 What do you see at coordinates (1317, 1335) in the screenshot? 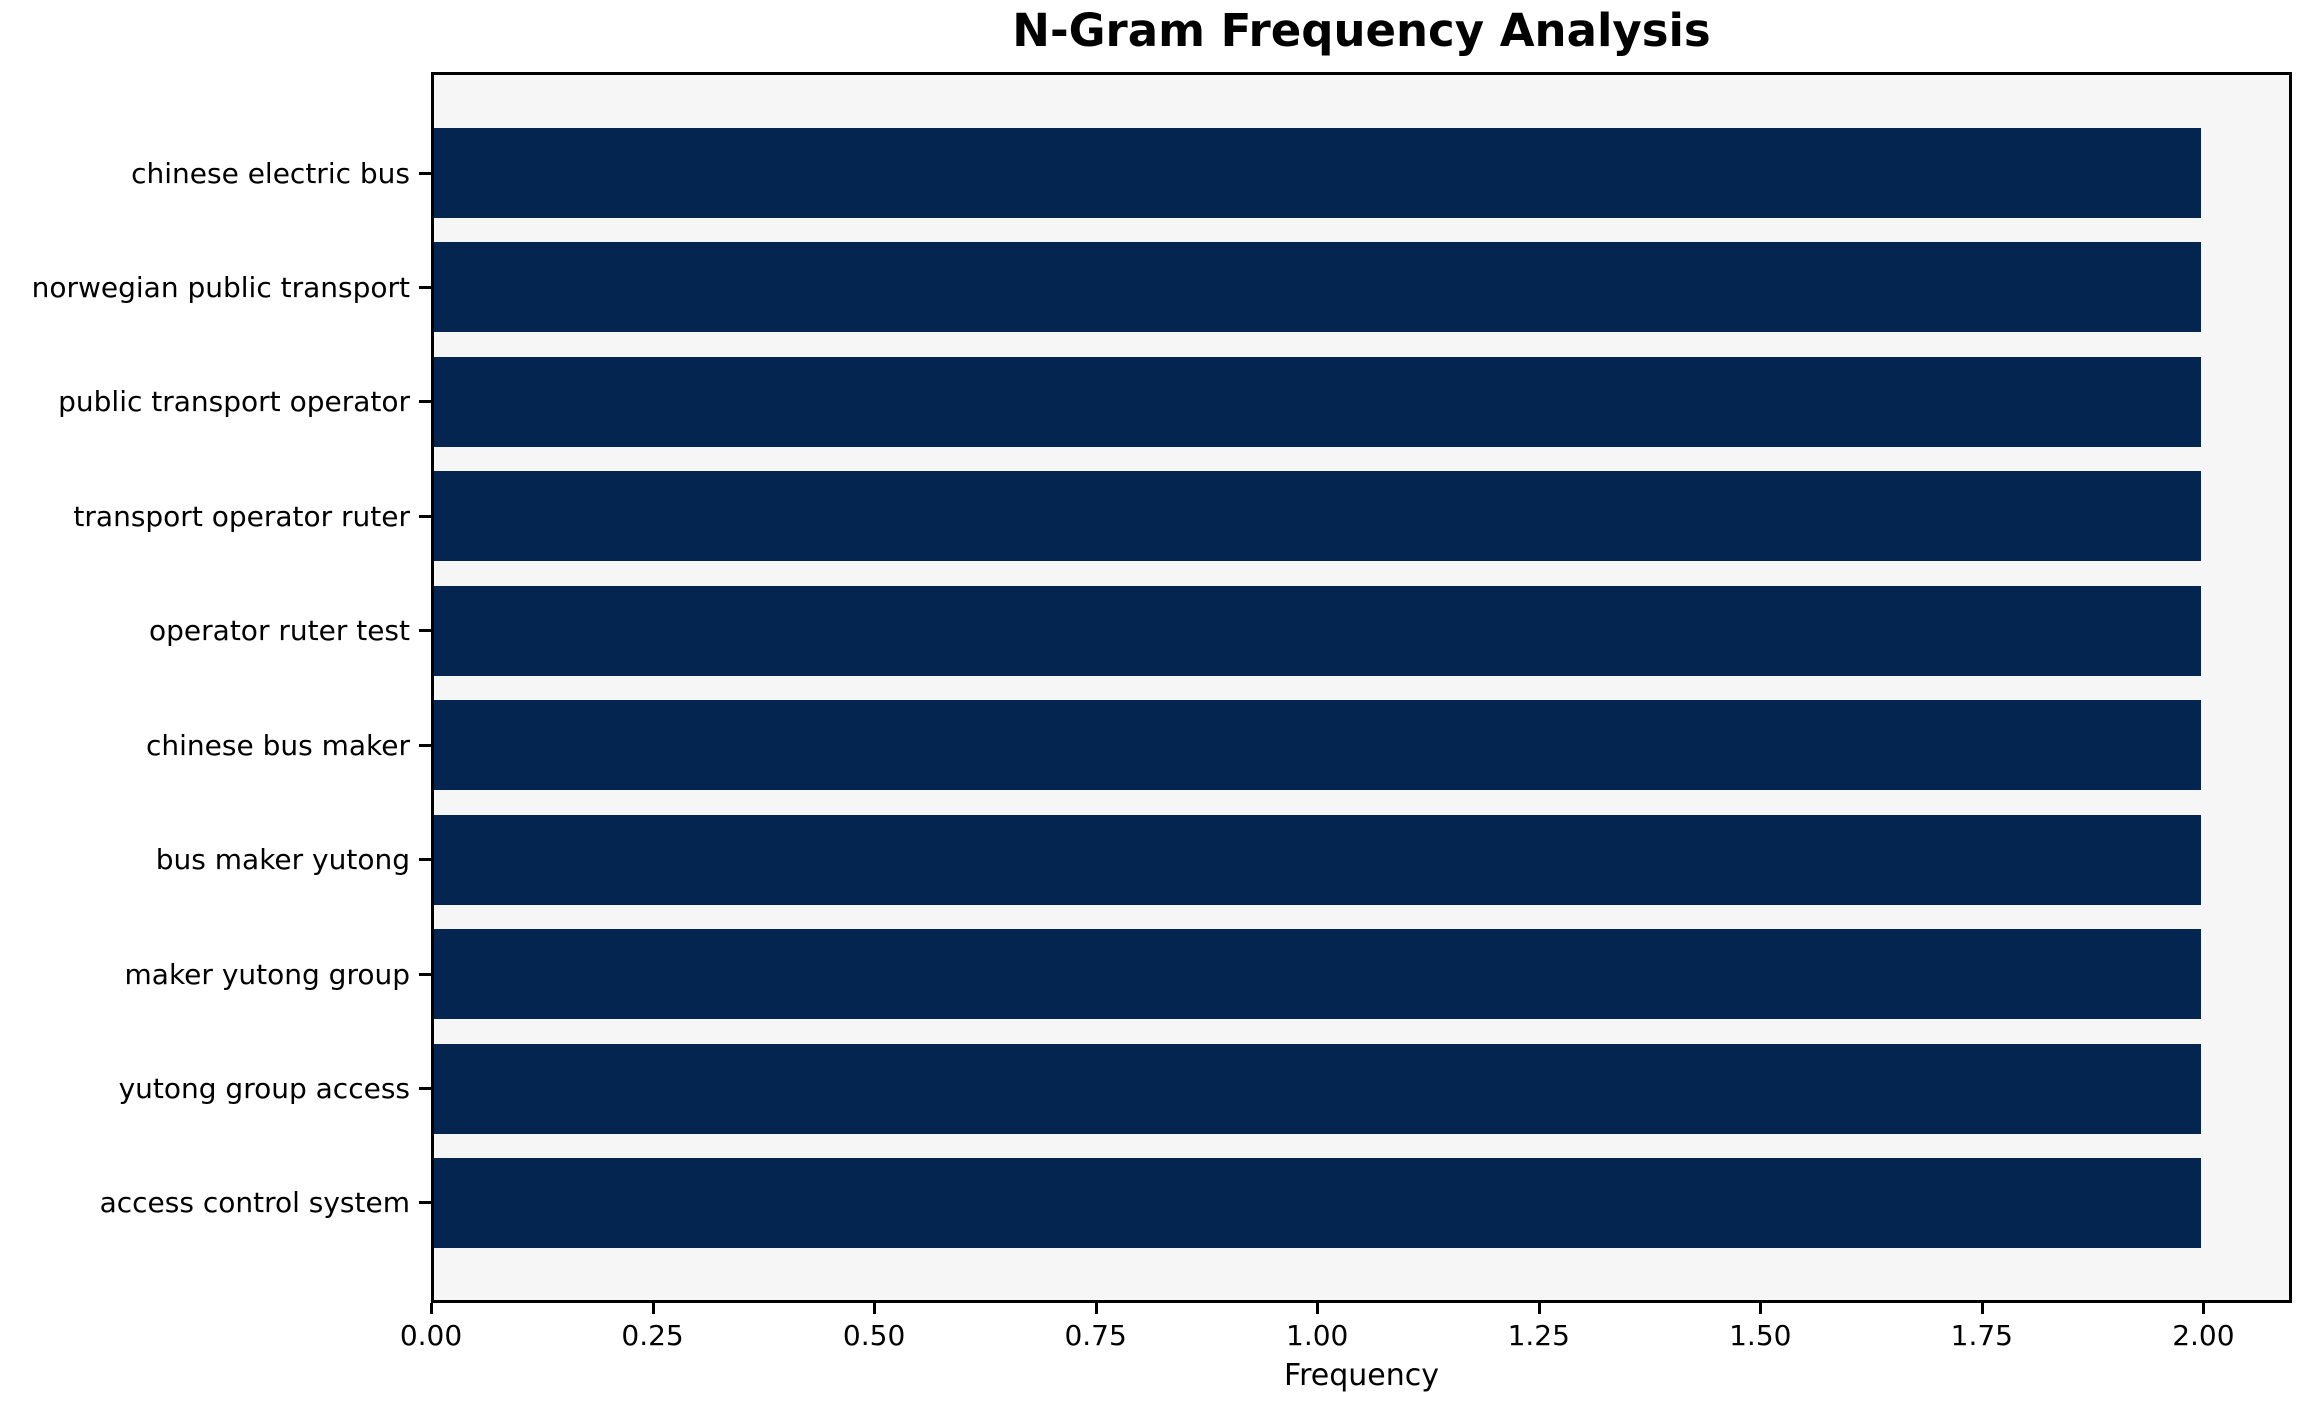
I see `x-tick-label: 1.00` at bounding box center [1317, 1335].